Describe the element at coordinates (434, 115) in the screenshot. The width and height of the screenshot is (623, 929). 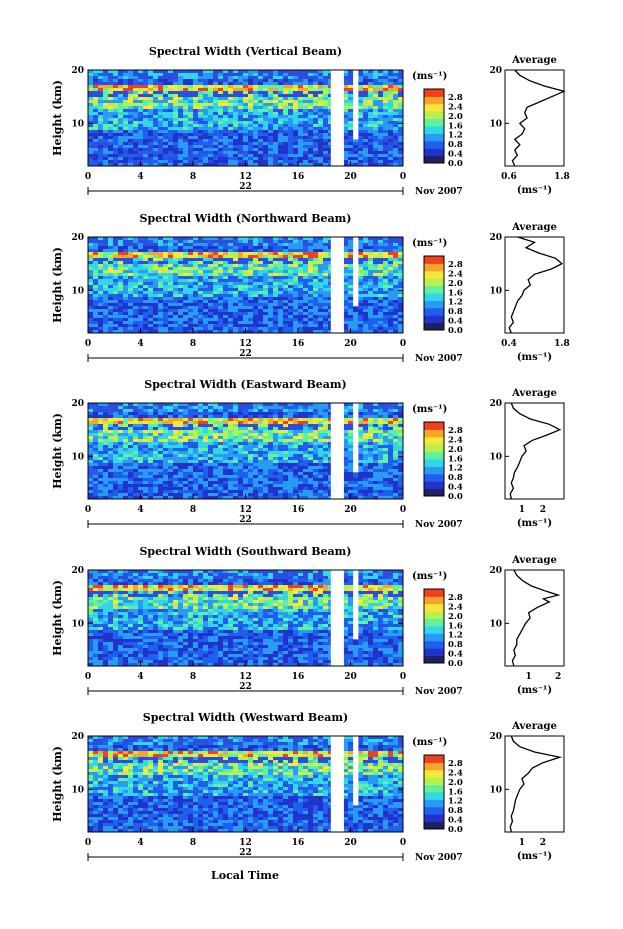
I see `colorbar-swatch` at that location.